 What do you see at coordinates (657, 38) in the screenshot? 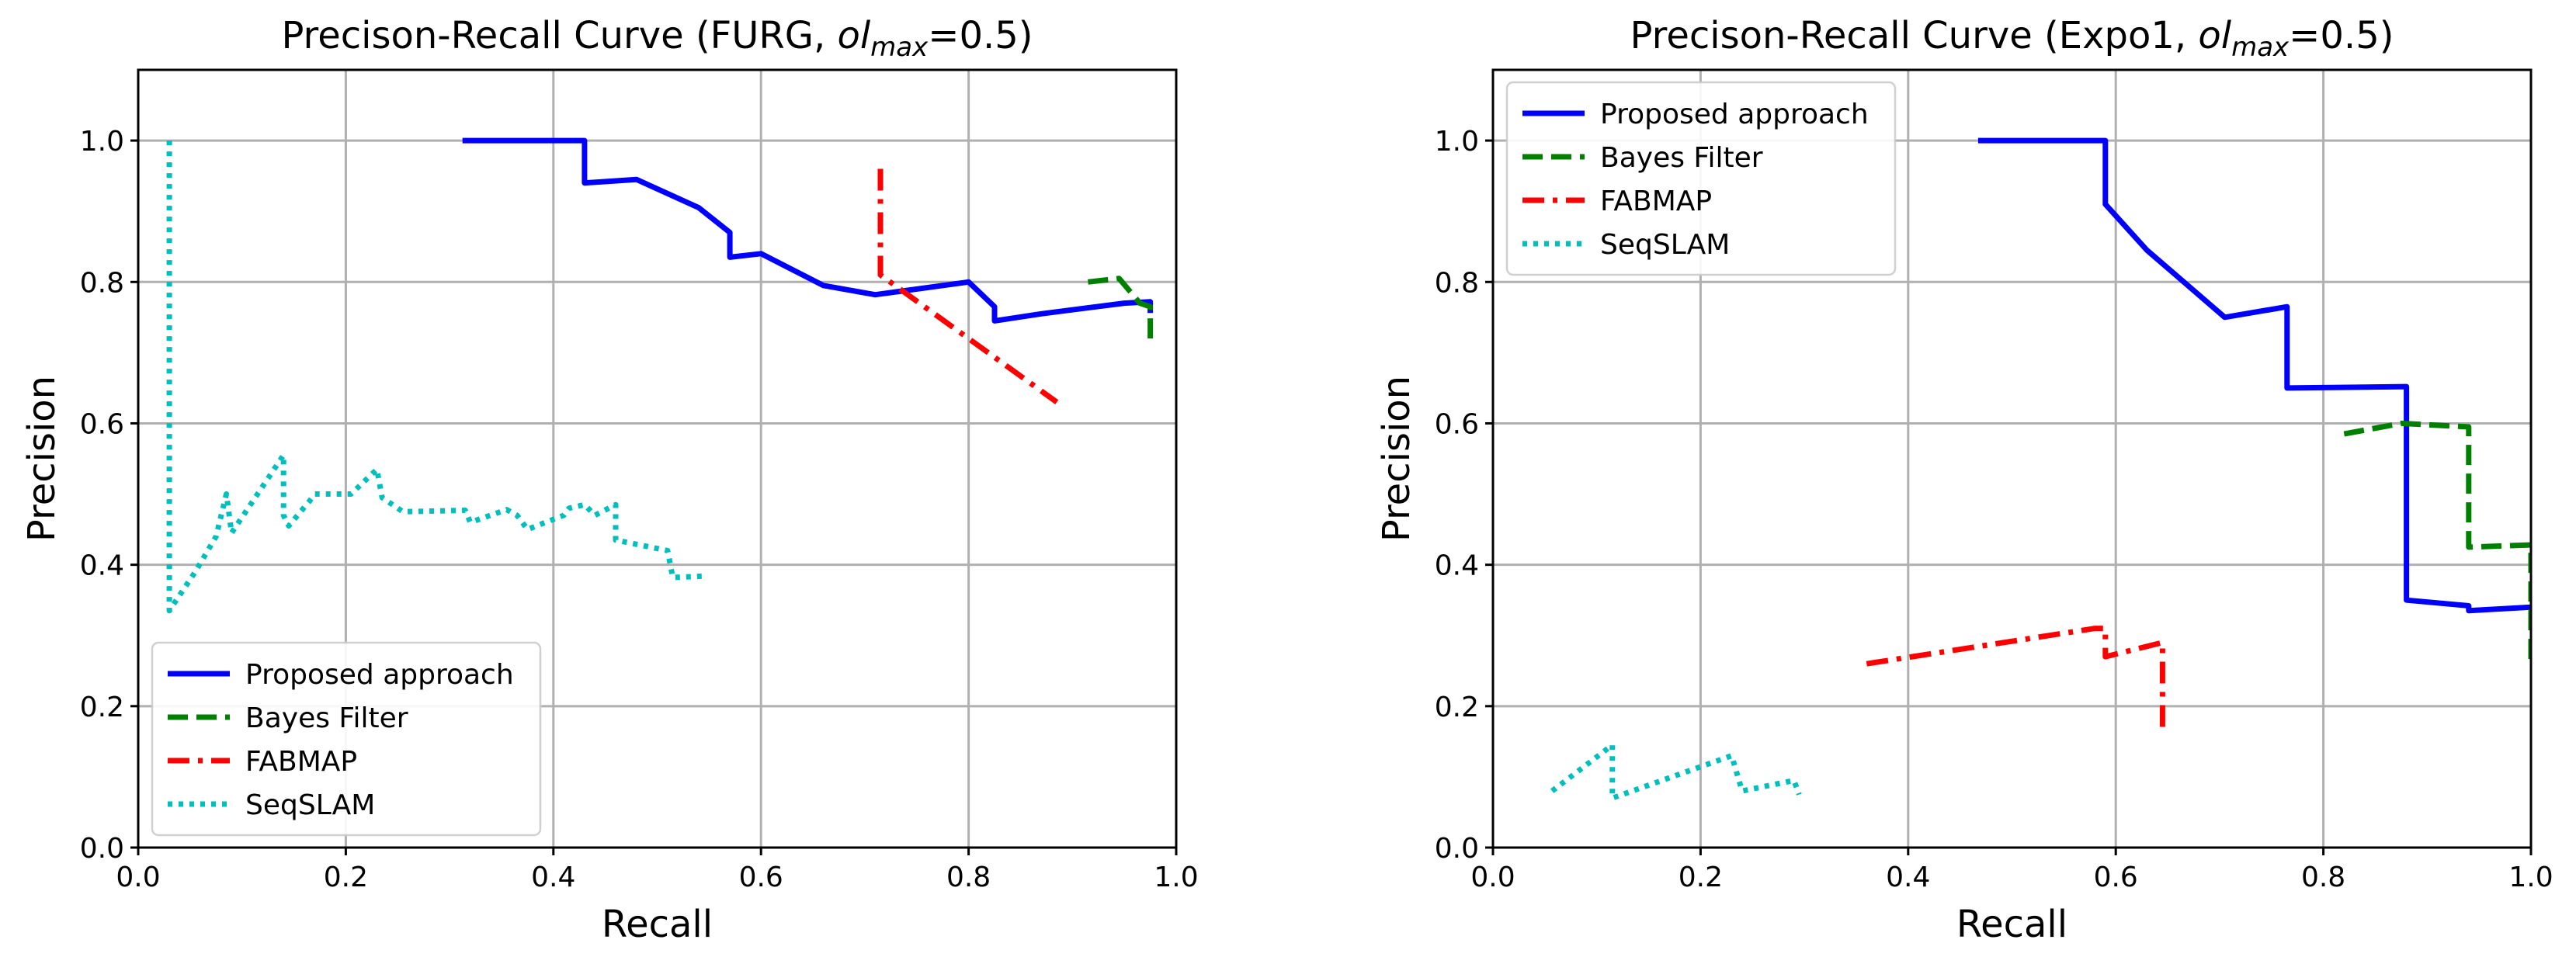
I see `chart-title: Precison-Recall Curve (FURG, olmax=0.5)` at bounding box center [657, 38].